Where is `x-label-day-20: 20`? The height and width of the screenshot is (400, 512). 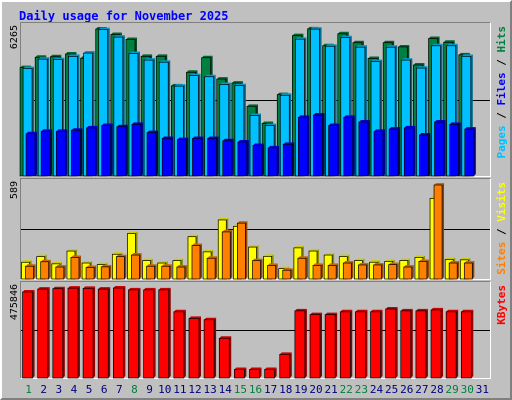 x-label-day-20: 20 is located at coordinates (315, 389).